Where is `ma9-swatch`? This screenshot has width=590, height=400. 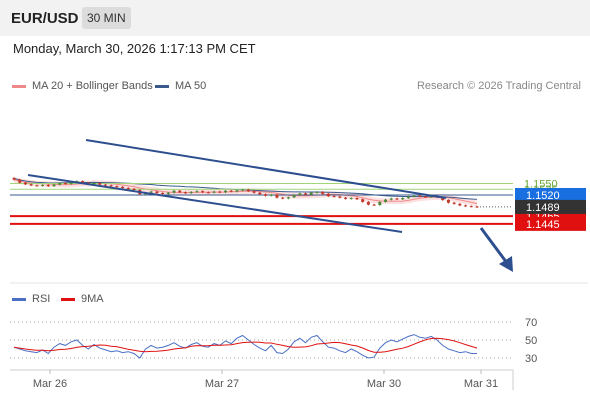 ma9-swatch is located at coordinates (68, 299).